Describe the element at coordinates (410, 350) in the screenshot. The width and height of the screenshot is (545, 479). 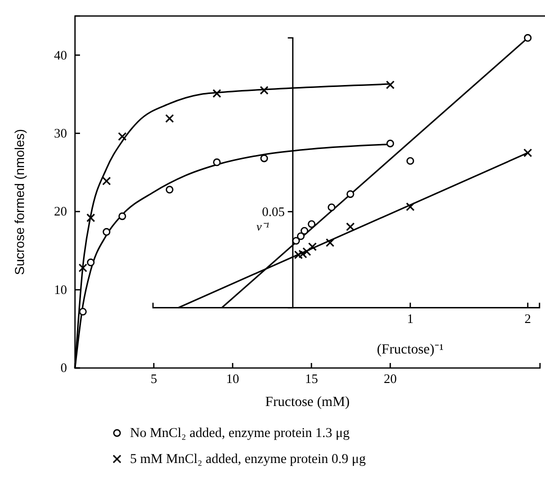
I see `x-axis-title: (Fructose)⁻¹` at that location.